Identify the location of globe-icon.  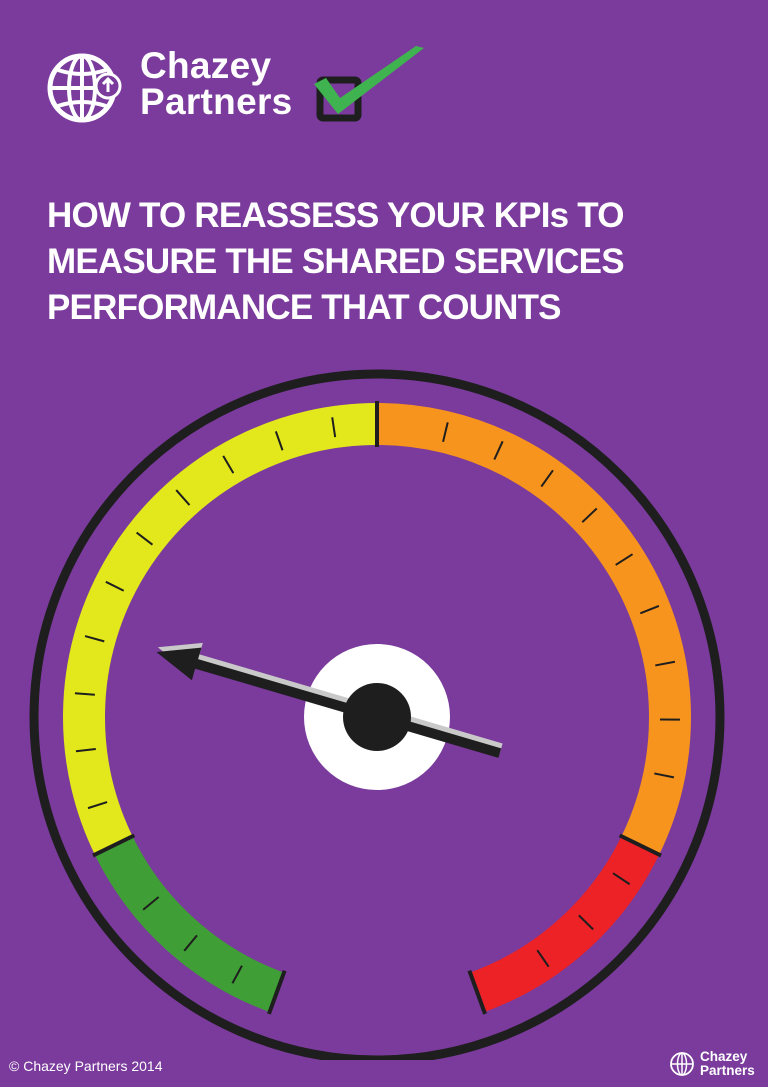
(682, 1064).